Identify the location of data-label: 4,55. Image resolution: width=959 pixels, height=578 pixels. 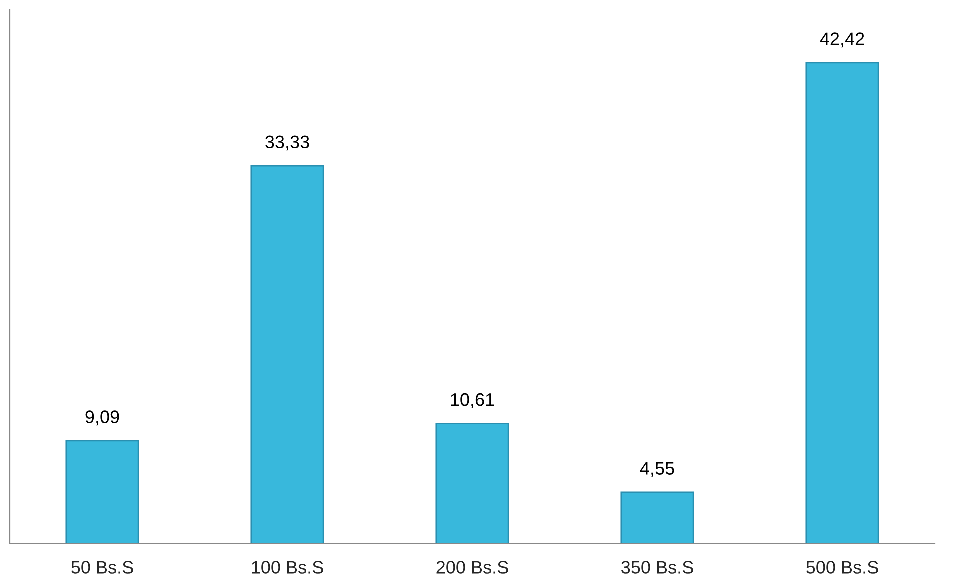
(657, 470).